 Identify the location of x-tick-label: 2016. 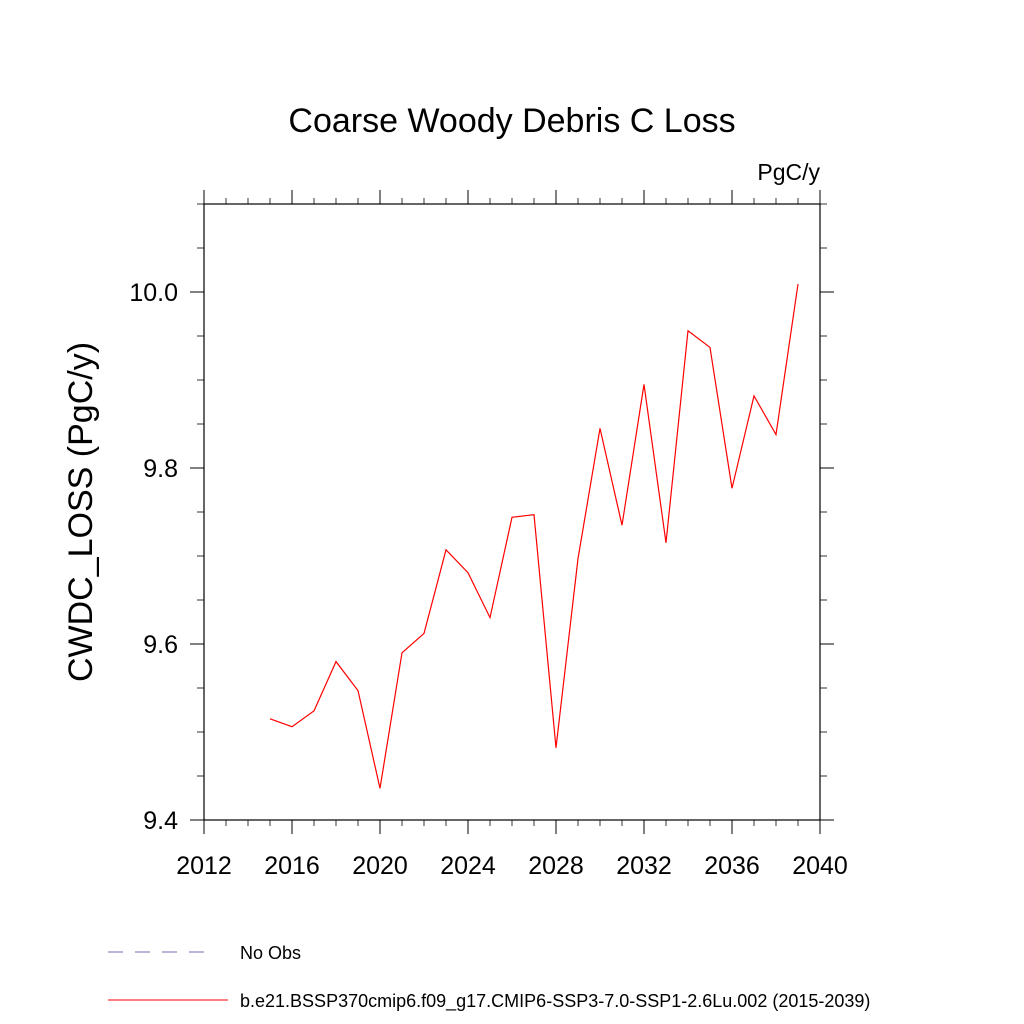
(292, 866).